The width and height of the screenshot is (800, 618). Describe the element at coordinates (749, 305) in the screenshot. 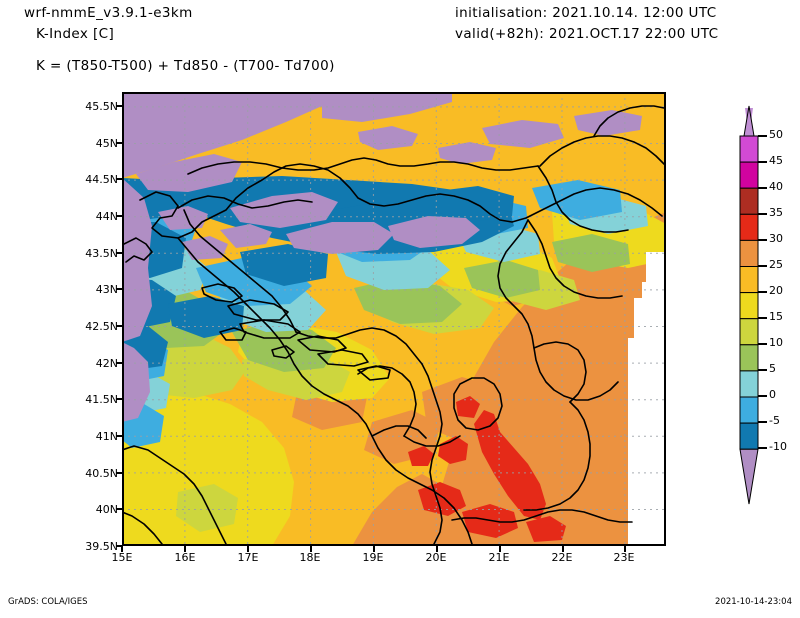

I see `colorbar-swatches` at that location.